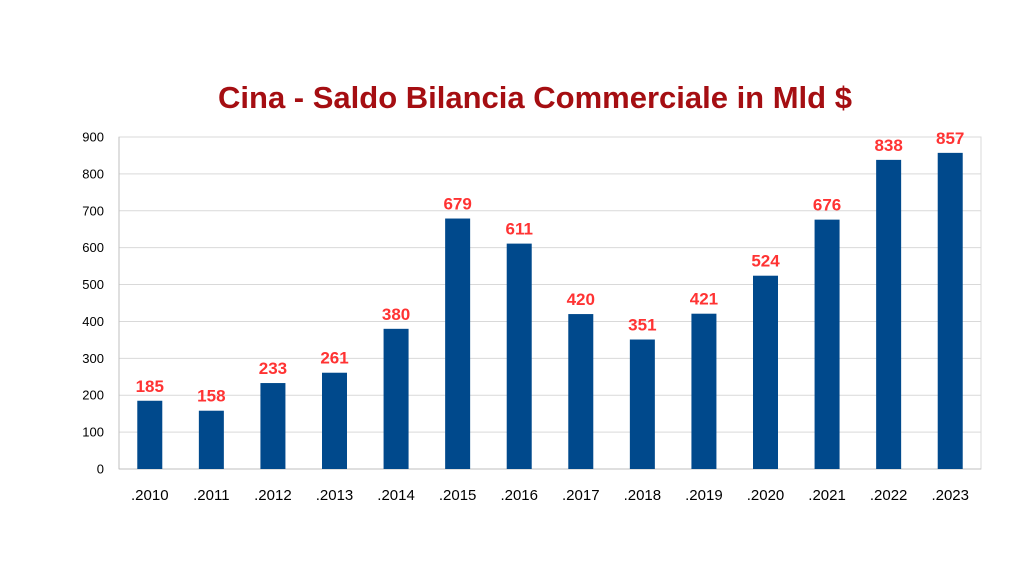 This screenshot has height=584, width=1024. I want to click on x-tick-label: .2021, so click(827, 495).